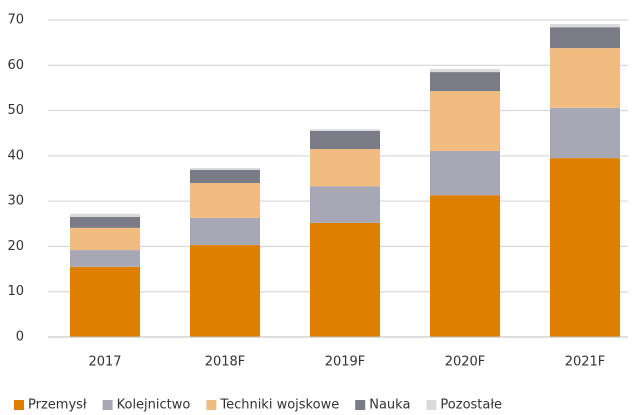 The height and width of the screenshot is (415, 644). Describe the element at coordinates (279, 405) in the screenshot. I see `legend-label: Techniki wojskowe` at that location.